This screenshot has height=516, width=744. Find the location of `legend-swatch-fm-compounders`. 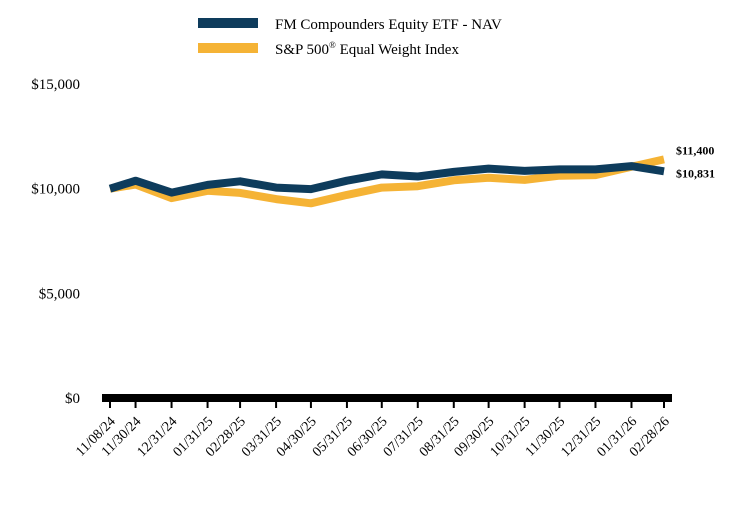

legend-swatch-fm-compounders is located at coordinates (228, 23).